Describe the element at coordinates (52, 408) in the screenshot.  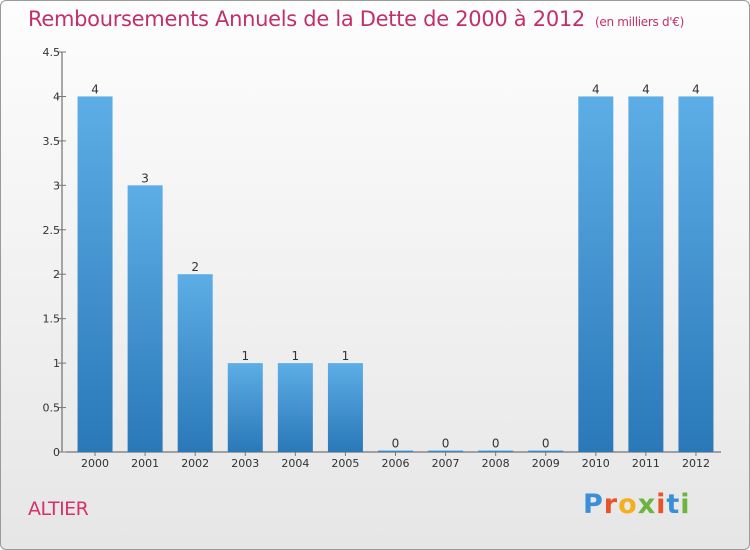
I see `y-tick-label: 0.5` at that location.